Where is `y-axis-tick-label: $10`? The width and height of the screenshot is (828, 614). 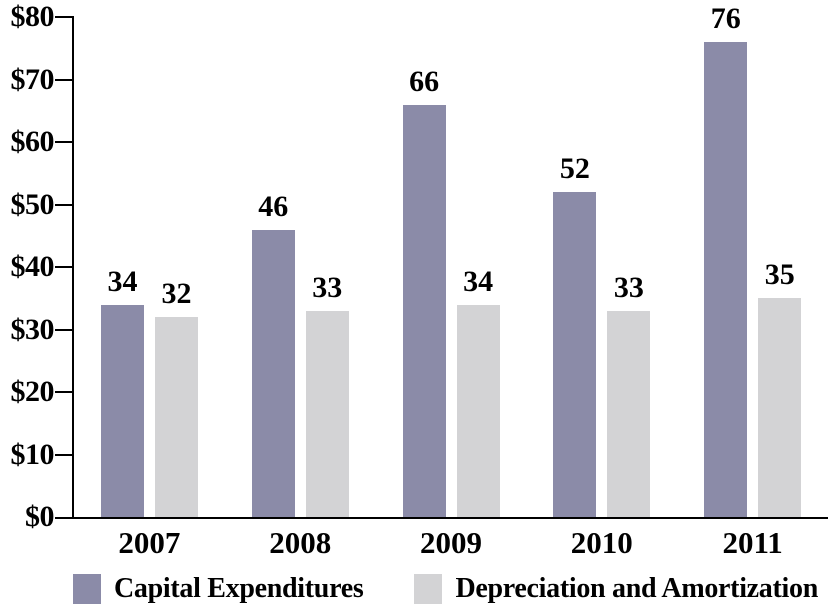 y-axis-tick-label: $10 is located at coordinates (32, 454).